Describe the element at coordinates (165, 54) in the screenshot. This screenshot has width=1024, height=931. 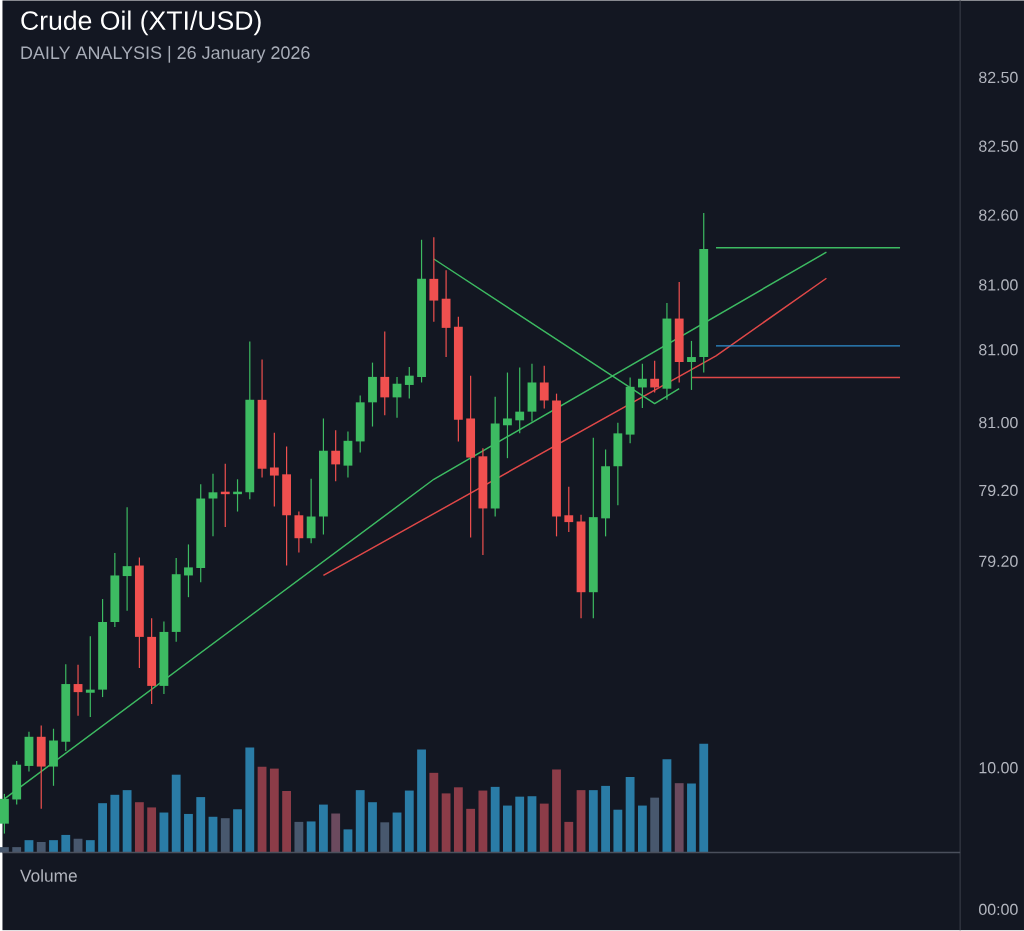
I see `chart-subtitle: DAILY ANALYSIS | 26 January 2026` at that location.